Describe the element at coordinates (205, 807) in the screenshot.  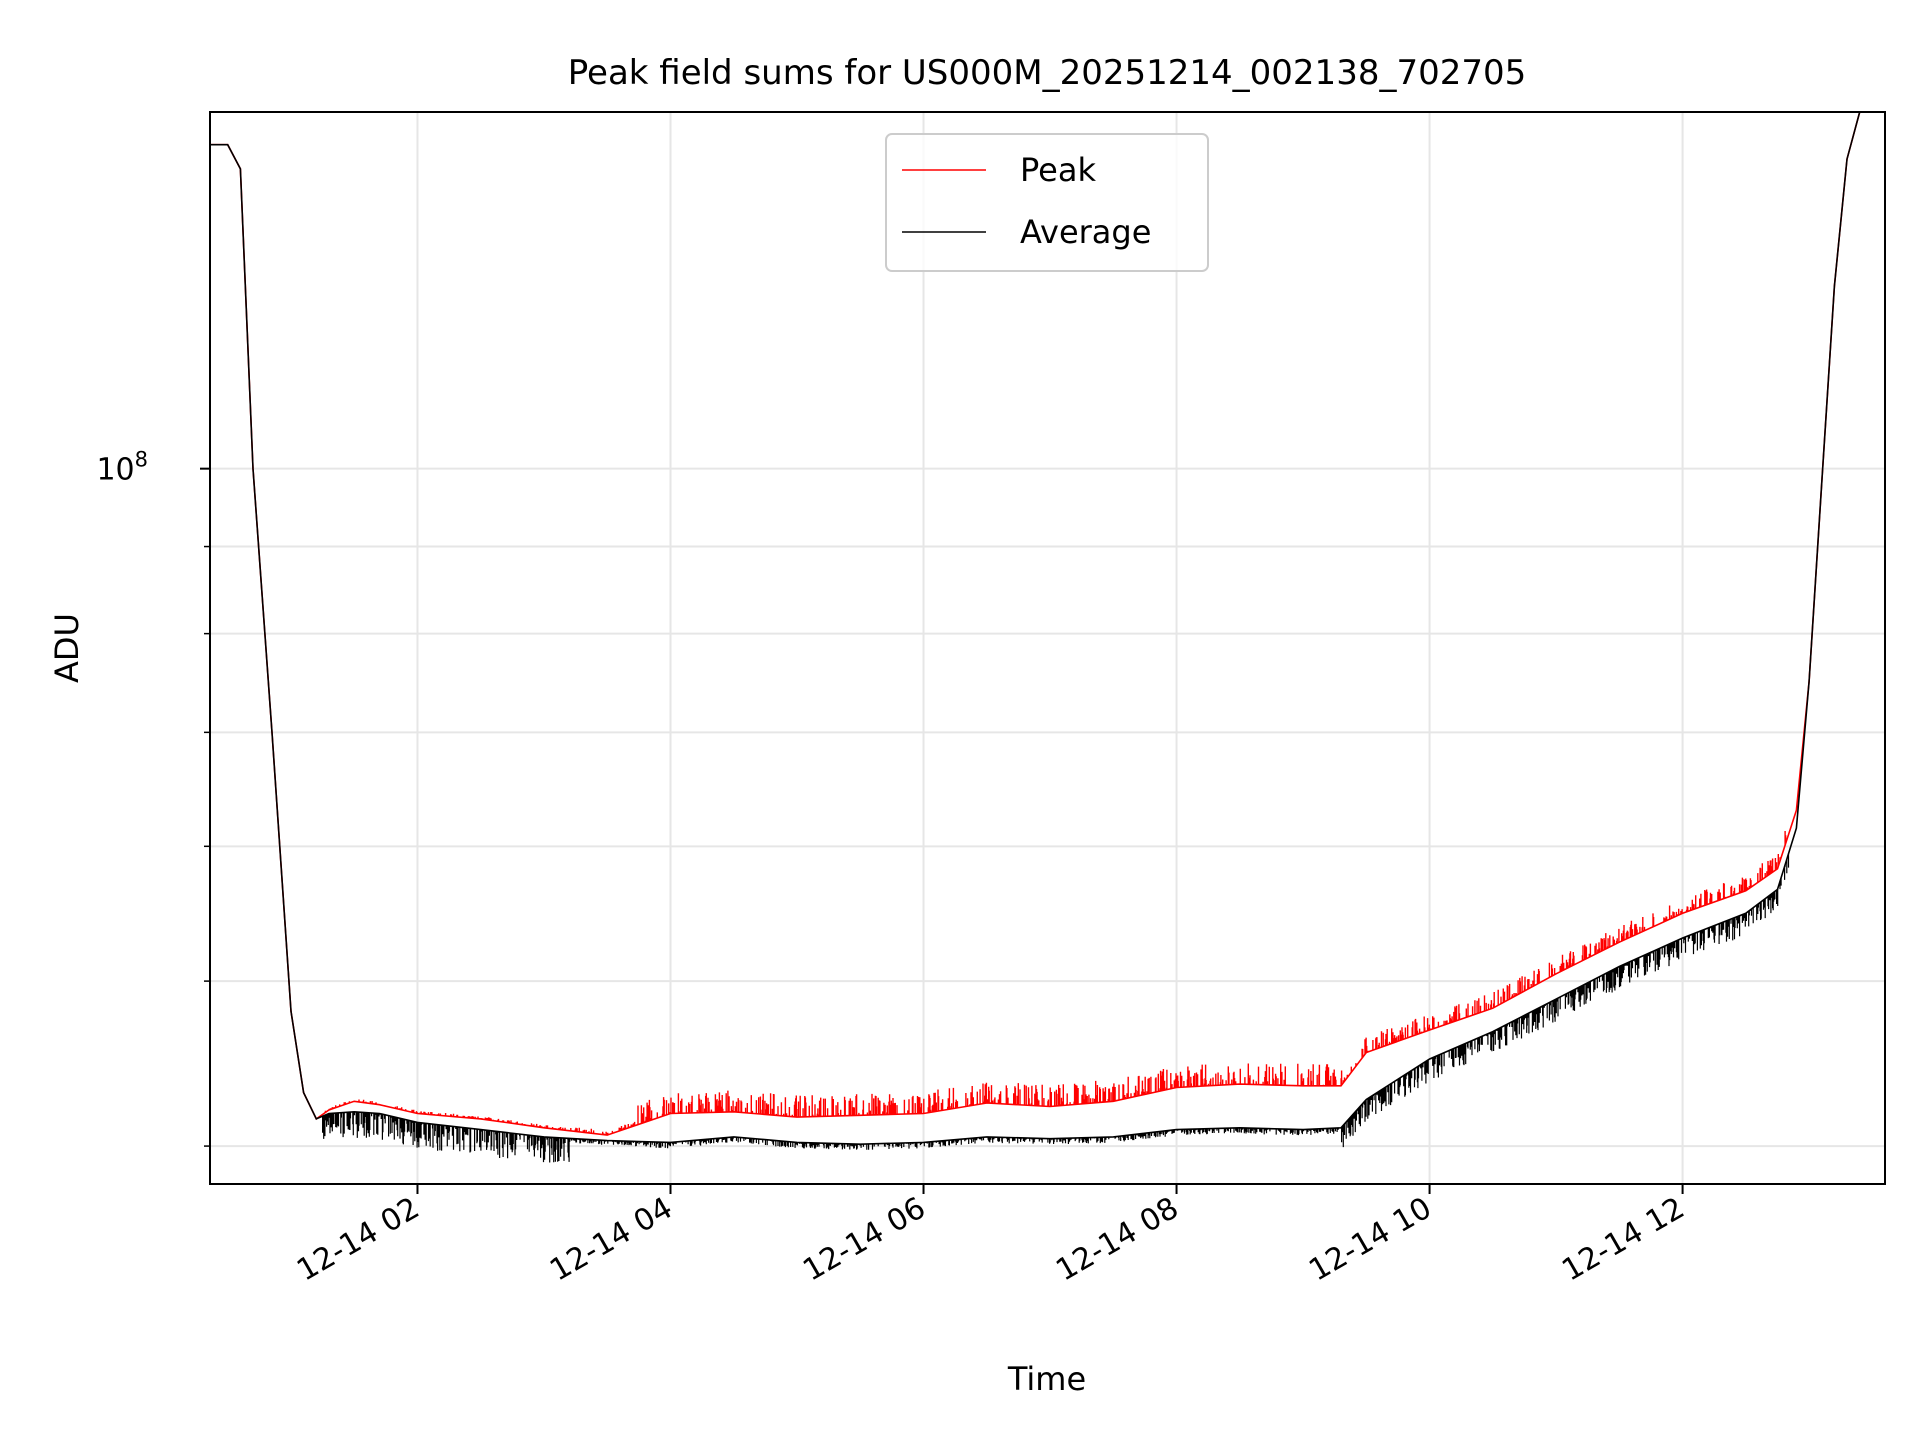
I see `y-axis-ticks` at that location.